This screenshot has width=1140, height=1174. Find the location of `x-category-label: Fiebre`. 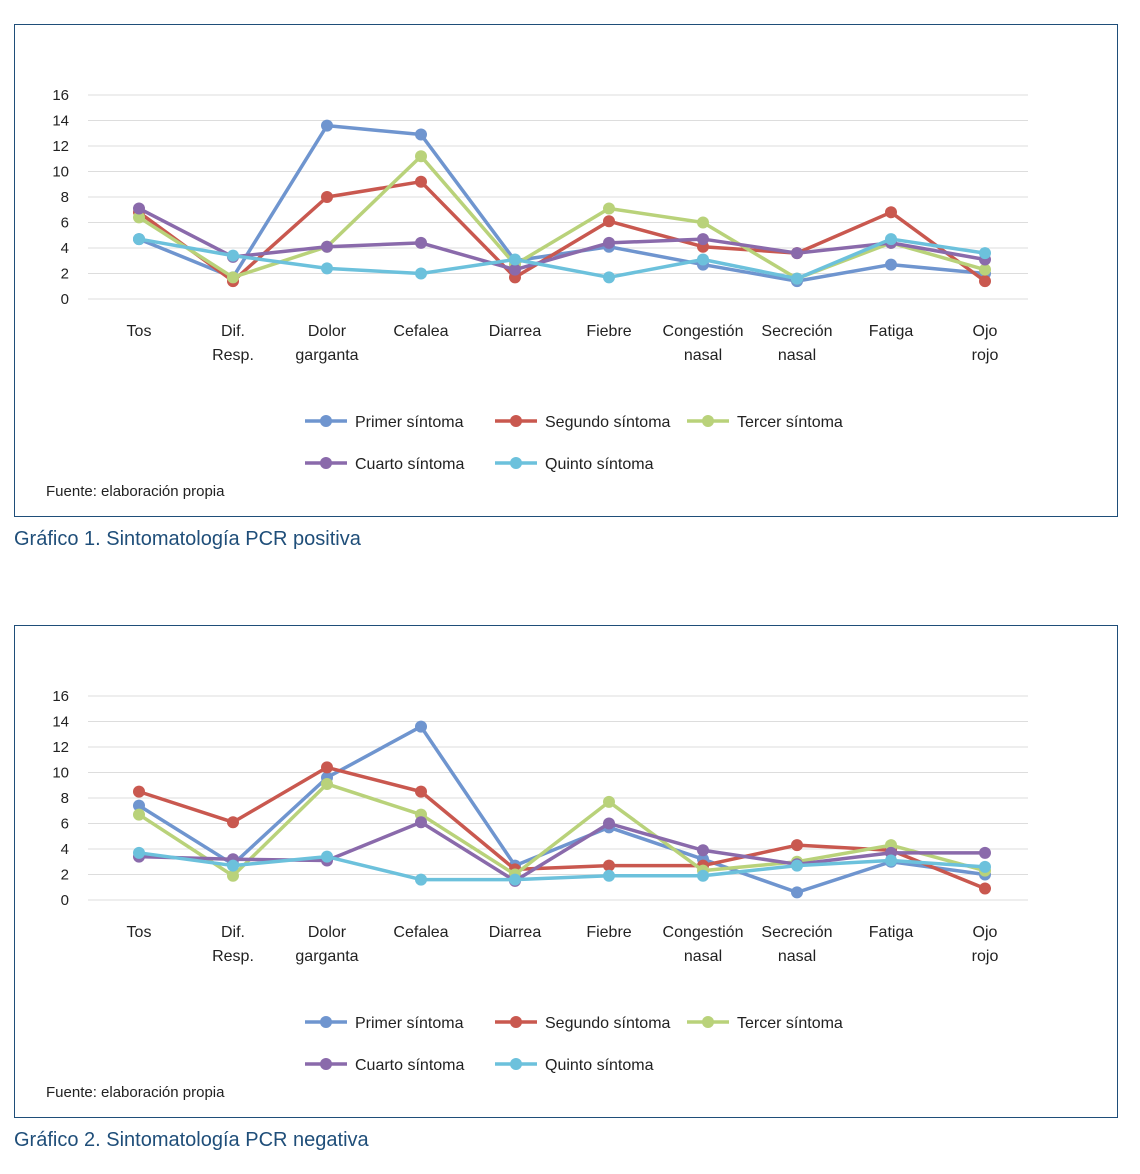

x-category-label: Fiebre is located at coordinates (608, 331).